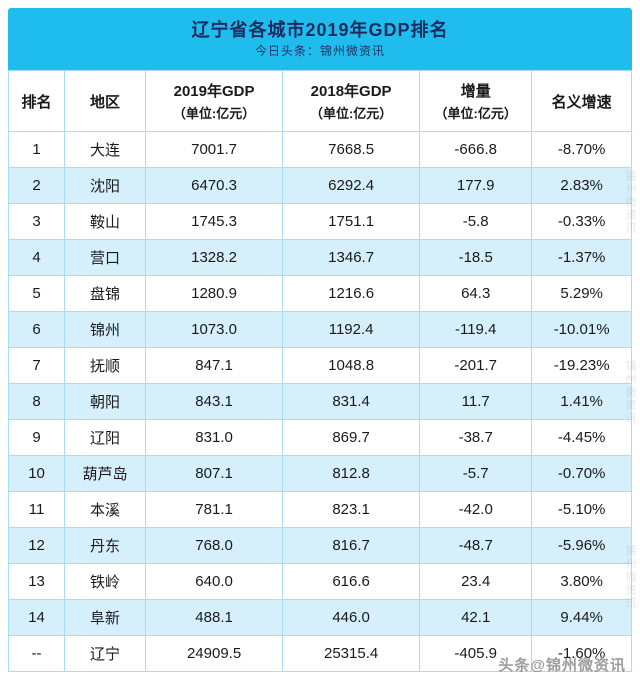 The width and height of the screenshot is (640, 677). Describe the element at coordinates (476, 365) in the screenshot. I see `table-cell: -201.7` at that location.